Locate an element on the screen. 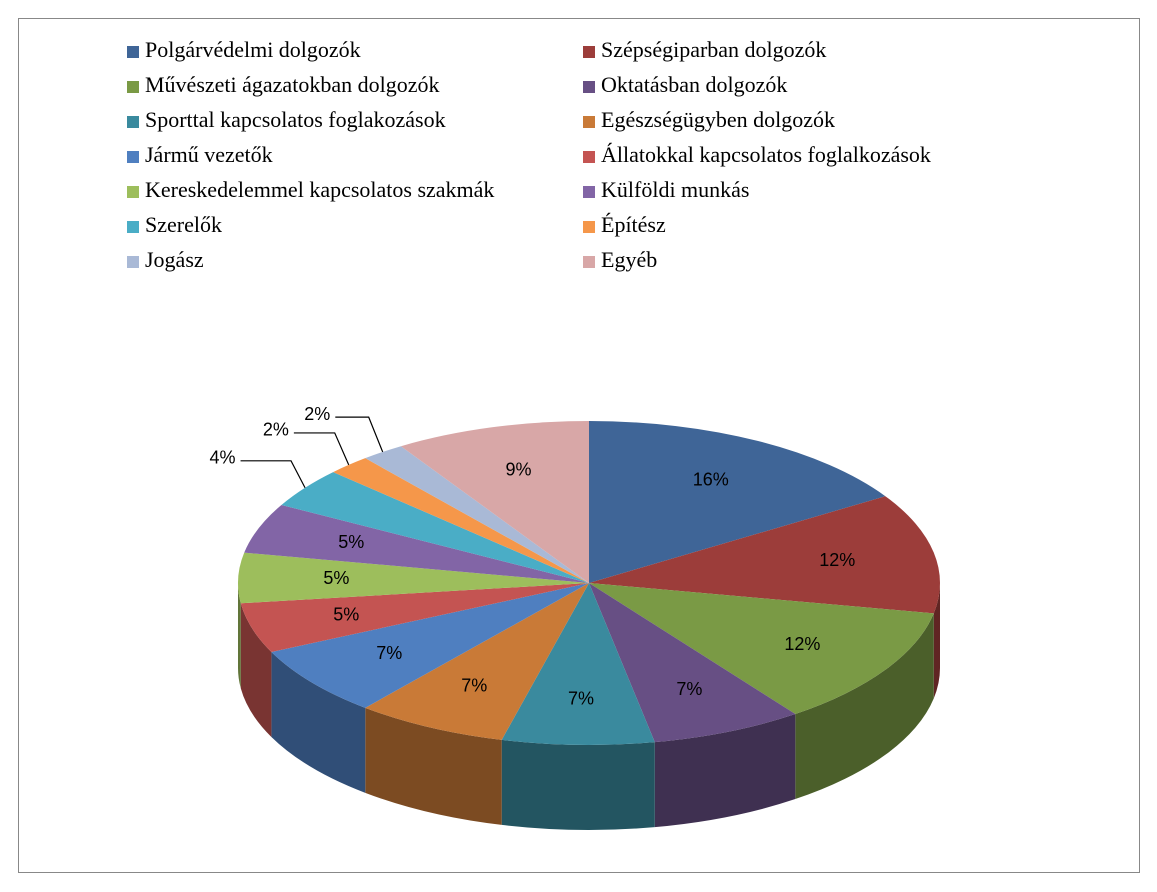 The height and width of the screenshot is (892, 1157). legend-label: Egyéb is located at coordinates (629, 259).